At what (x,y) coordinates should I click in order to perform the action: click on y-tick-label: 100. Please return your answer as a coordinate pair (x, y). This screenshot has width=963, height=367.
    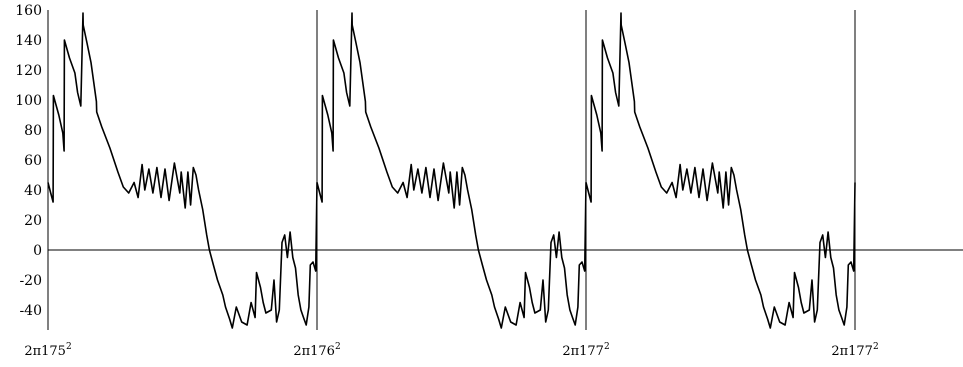
    Looking at the image, I should click on (28, 101).